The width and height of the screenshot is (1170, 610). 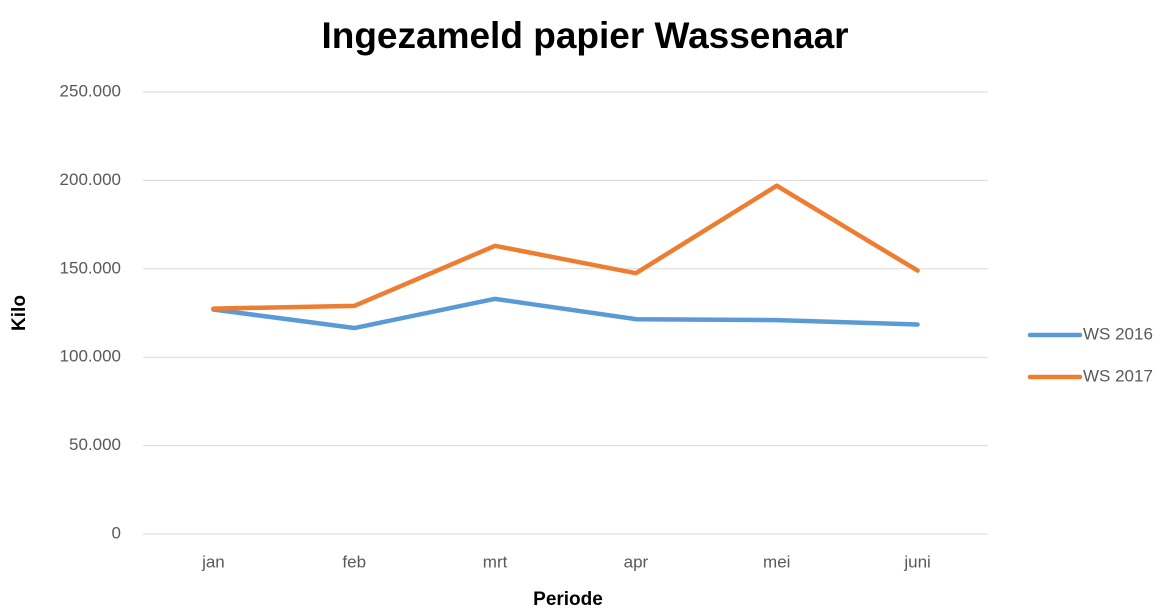 What do you see at coordinates (90, 90) in the screenshot?
I see `y-tick-label: 250.000` at bounding box center [90, 90].